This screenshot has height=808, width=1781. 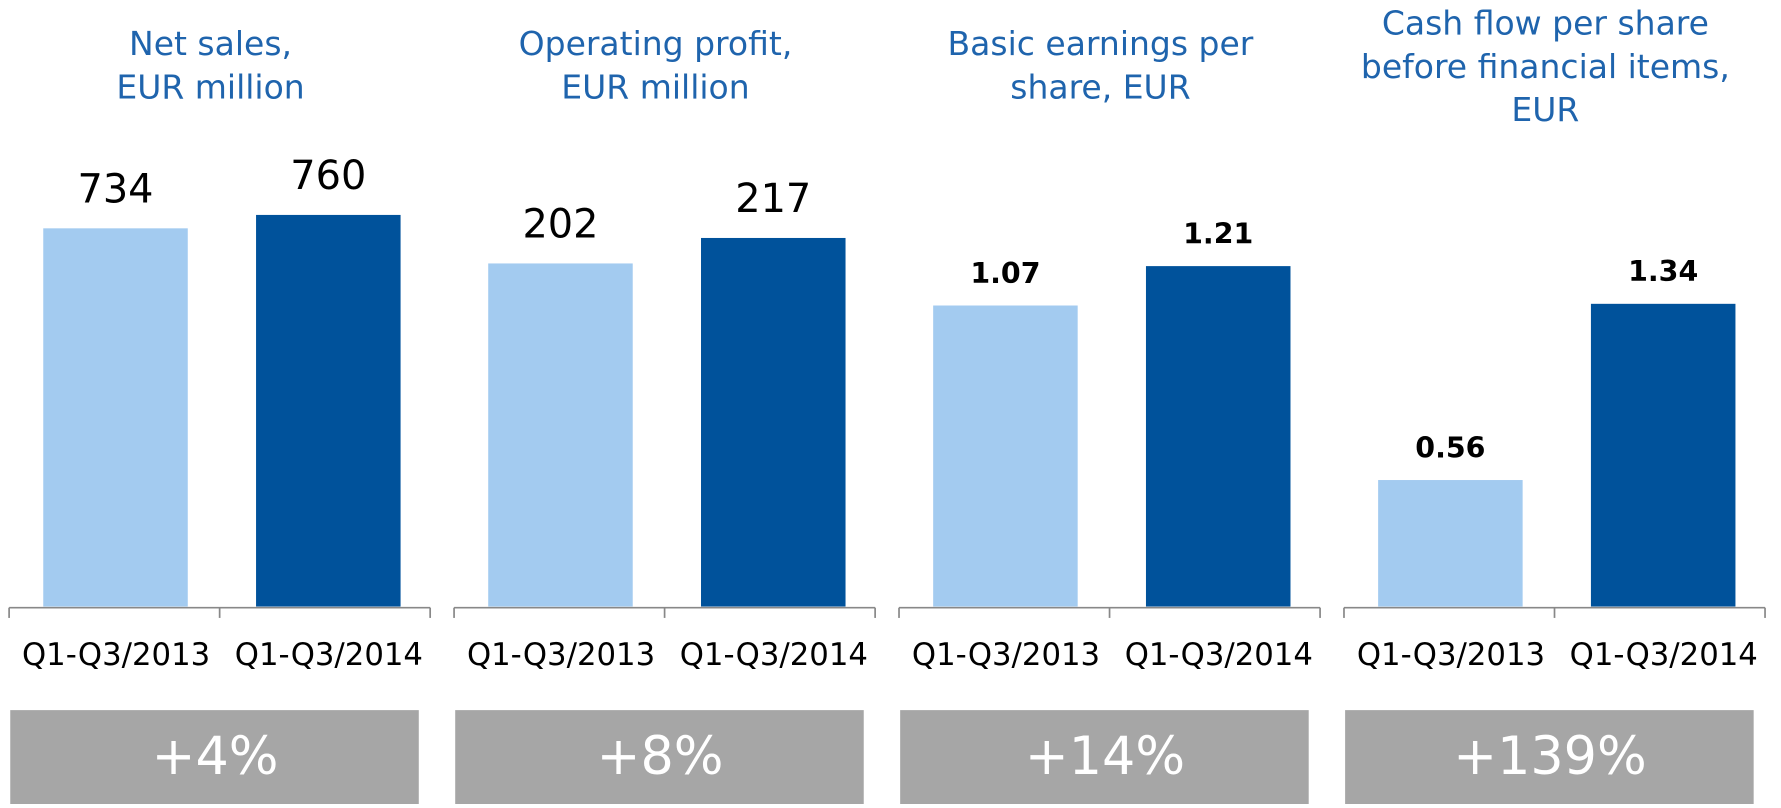 I want to click on annotation: +4%, so click(x=215, y=756).